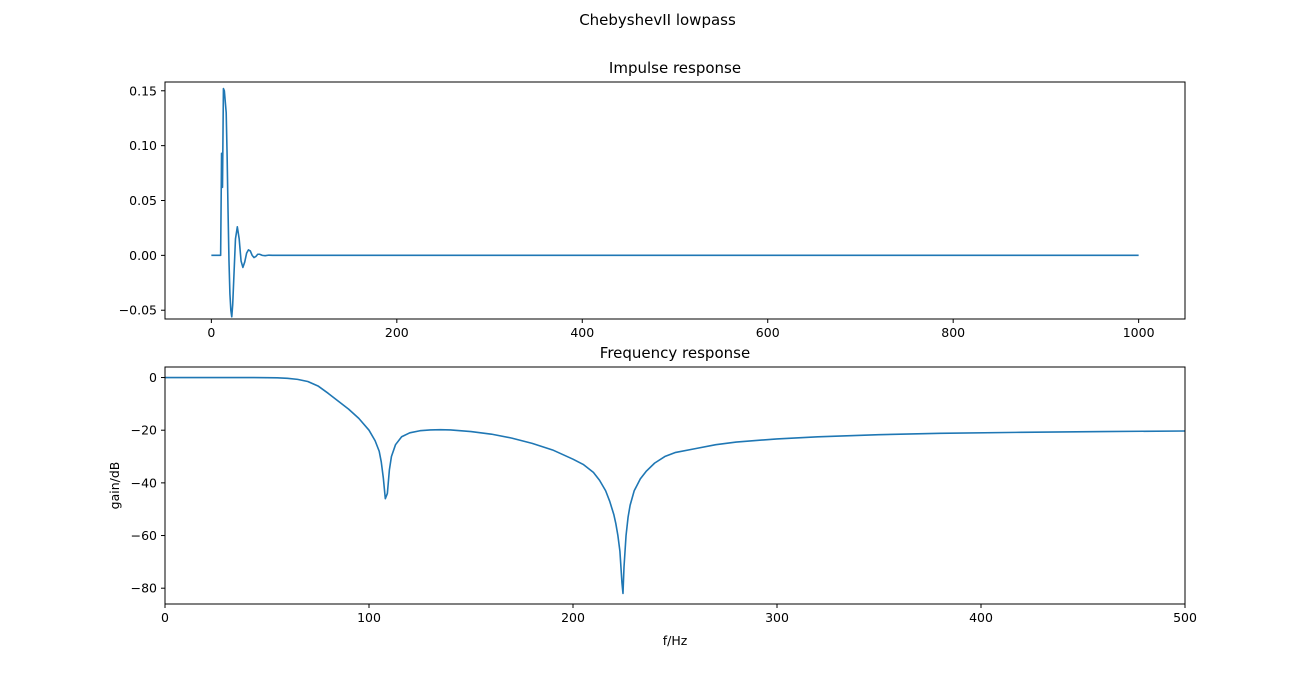  I want to click on subplot-title: Frequency response, so click(675, 353).